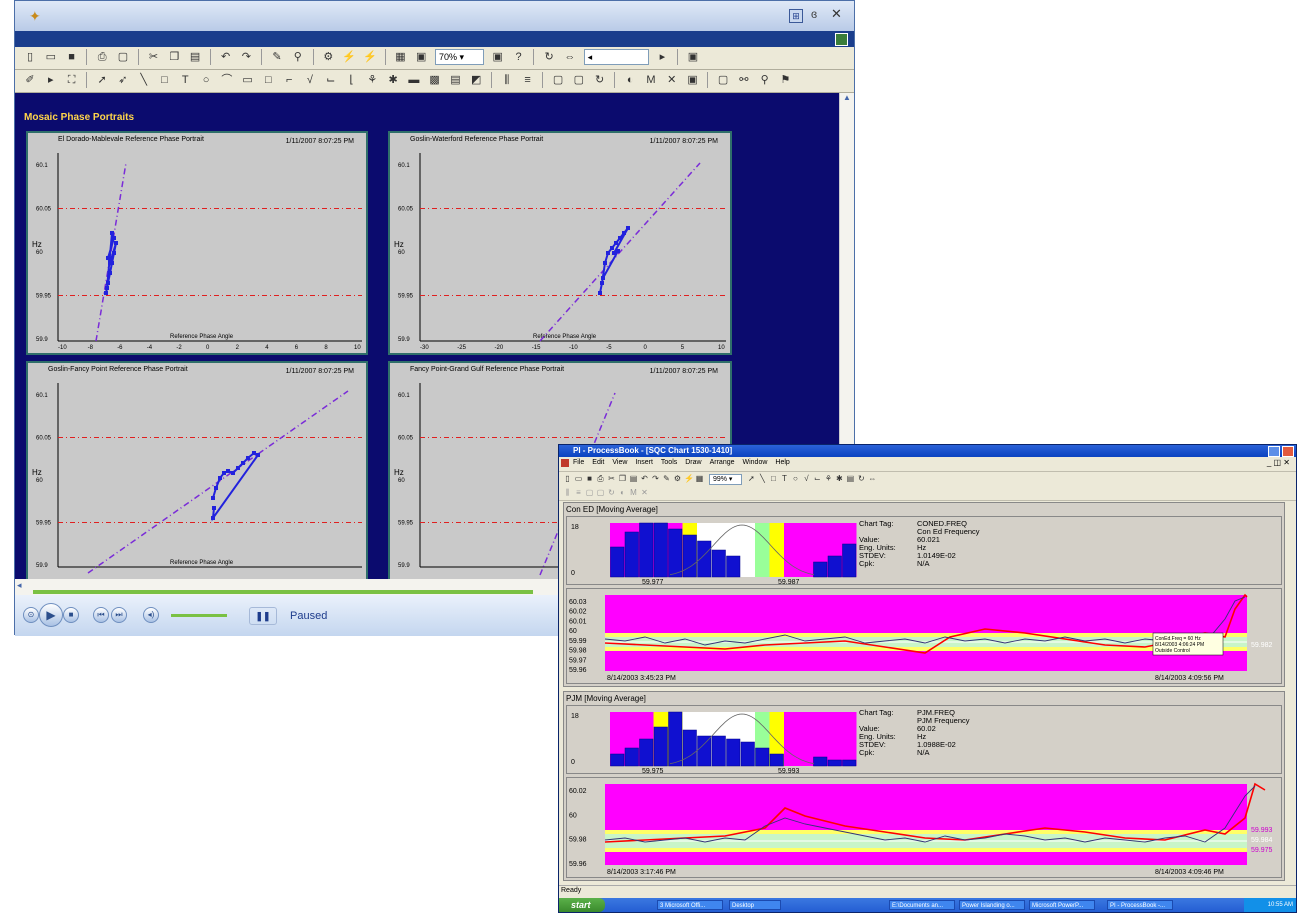 Image resolution: width=1297 pixels, height=913 pixels. I want to click on menu-item-tools: Tools, so click(669, 462).